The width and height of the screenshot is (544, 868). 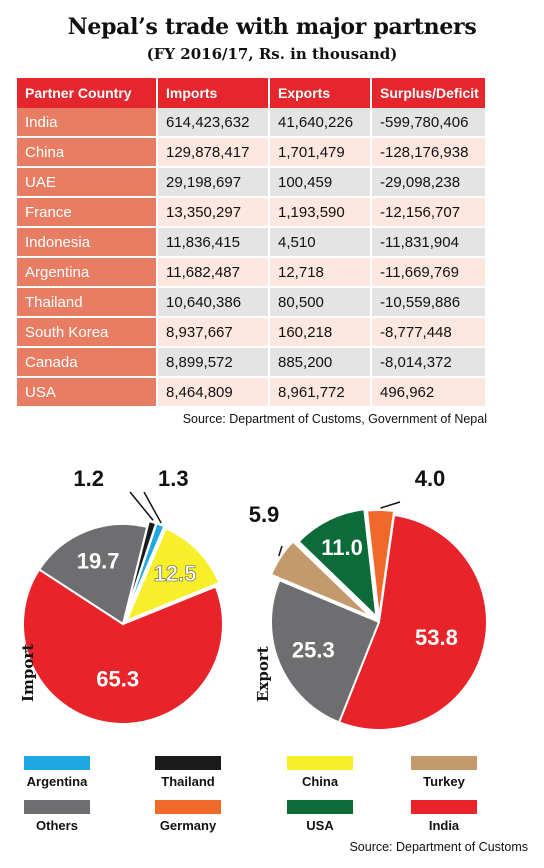 I want to click on table-cell-country: USA, so click(x=87, y=393).